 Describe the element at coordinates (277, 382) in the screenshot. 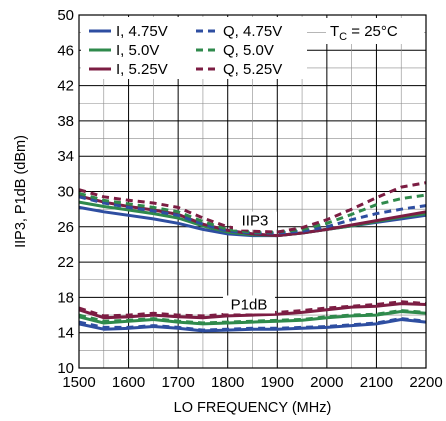

I see `x-tick-label: 1900` at that location.